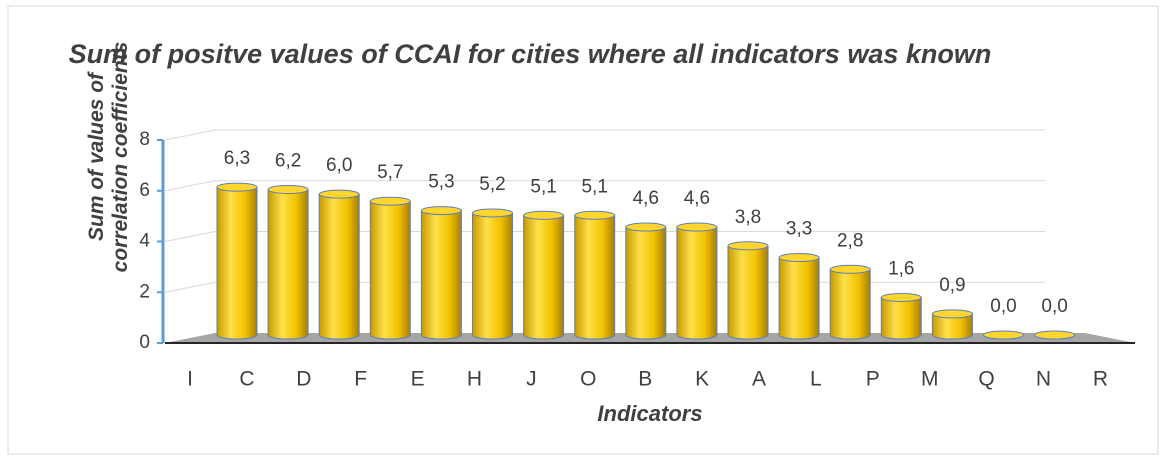 The width and height of the screenshot is (1166, 459). What do you see at coordinates (390, 172) in the screenshot?
I see `data-label: 5,7` at bounding box center [390, 172].